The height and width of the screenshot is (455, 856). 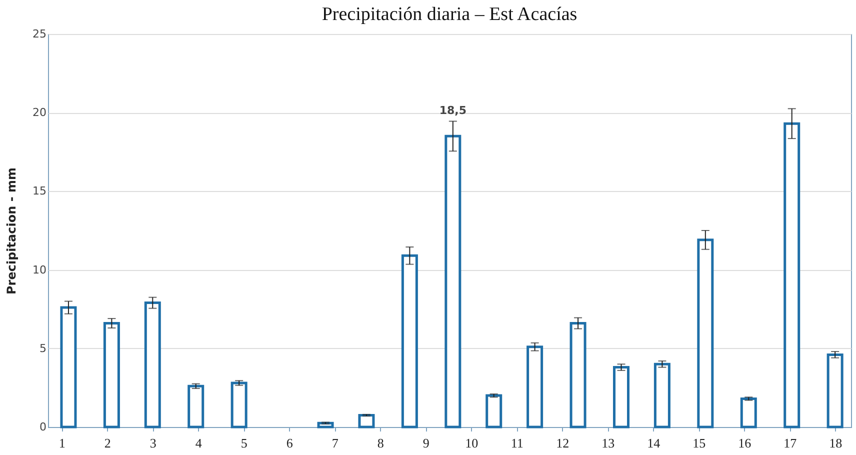 I want to click on x-tick-label: 5, so click(x=244, y=443).